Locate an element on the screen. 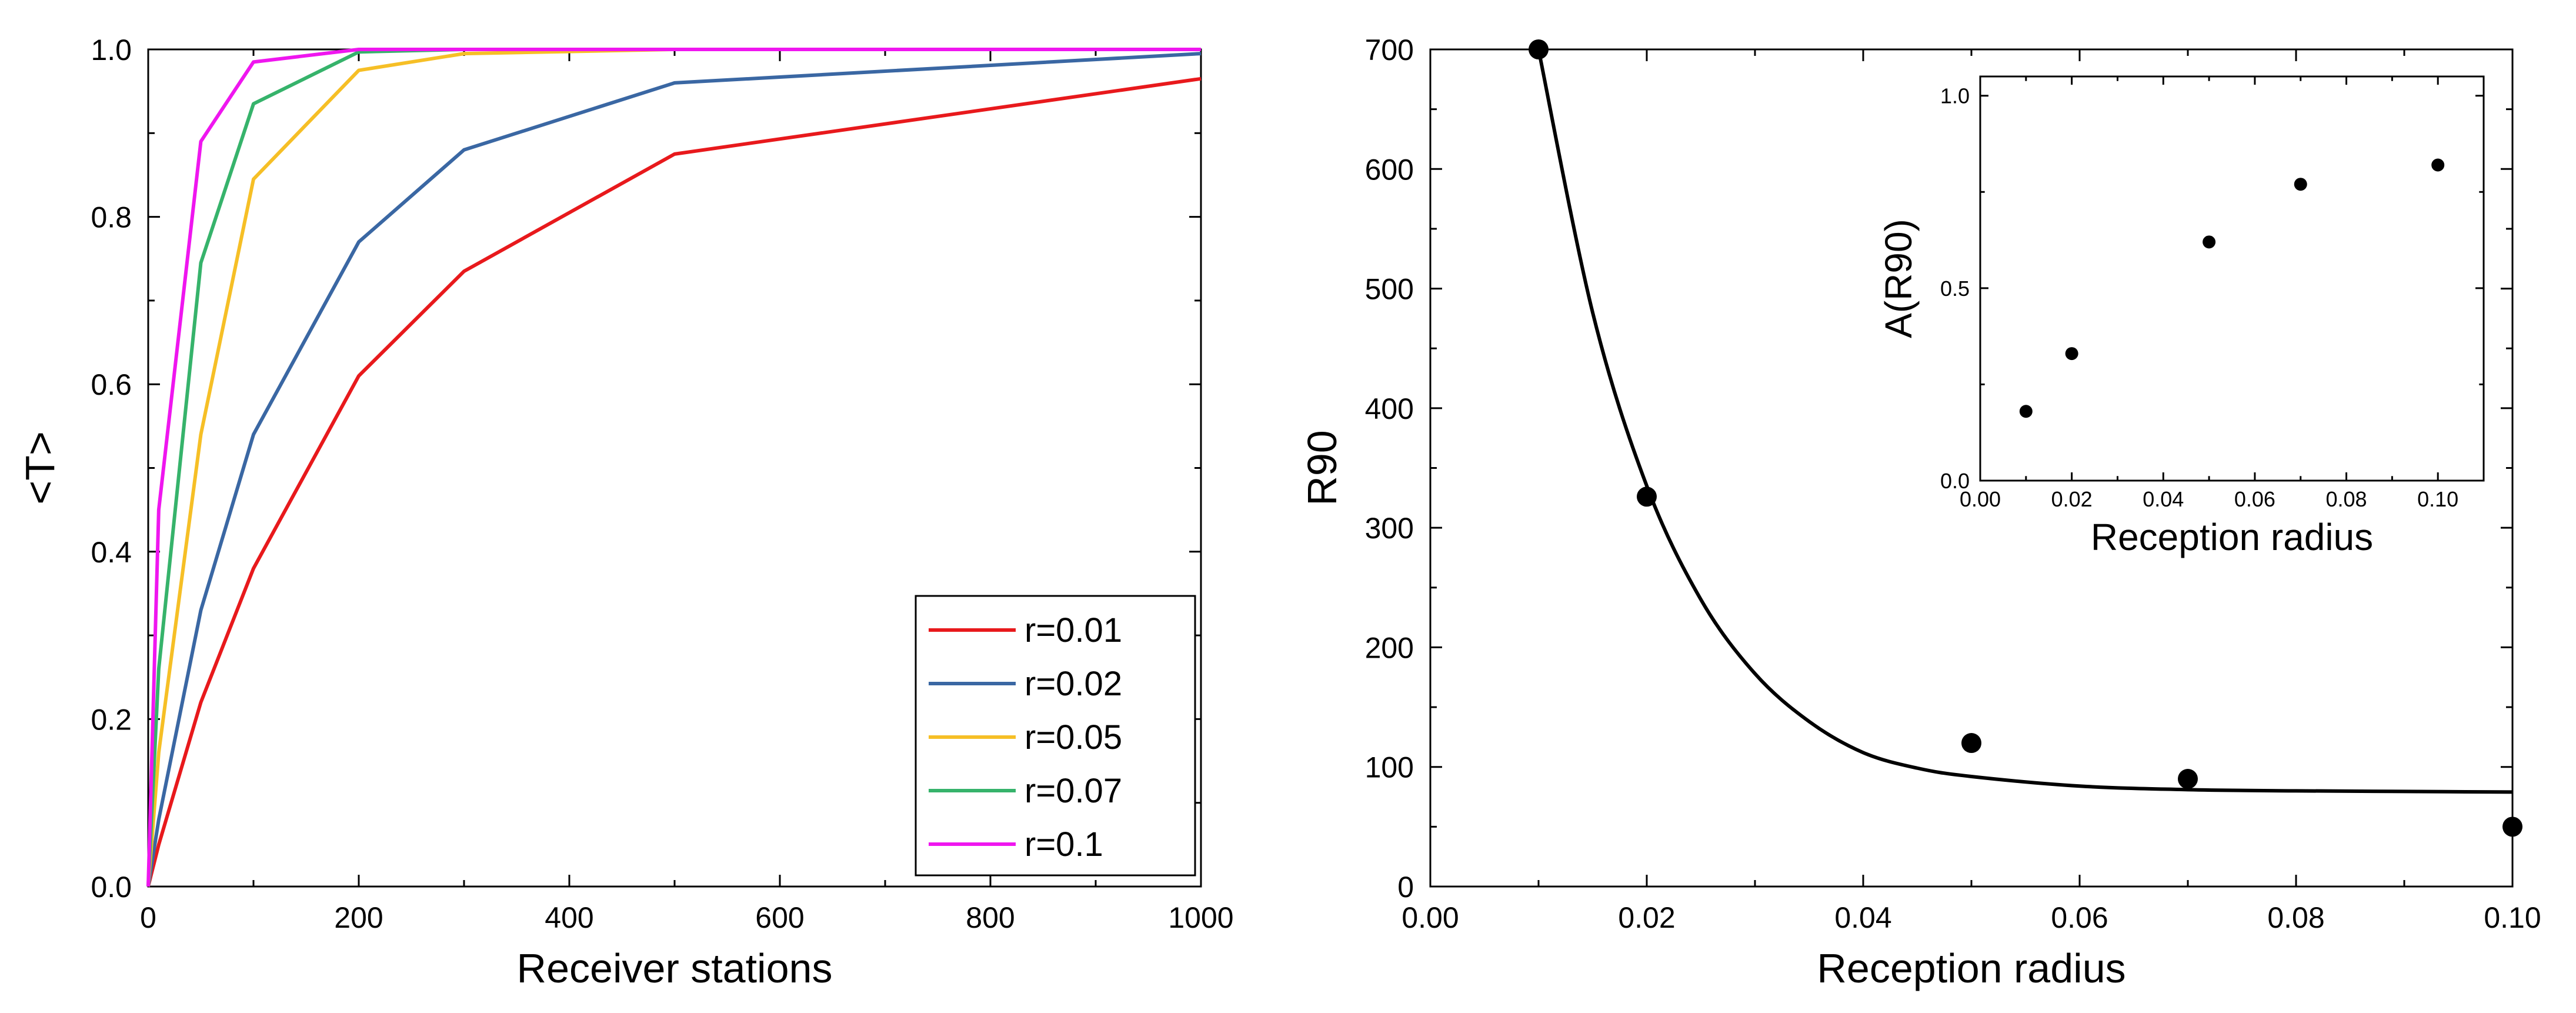 The width and height of the screenshot is (2576, 1013). inset-x-tick-label: 0.00 is located at coordinates (1980, 499).